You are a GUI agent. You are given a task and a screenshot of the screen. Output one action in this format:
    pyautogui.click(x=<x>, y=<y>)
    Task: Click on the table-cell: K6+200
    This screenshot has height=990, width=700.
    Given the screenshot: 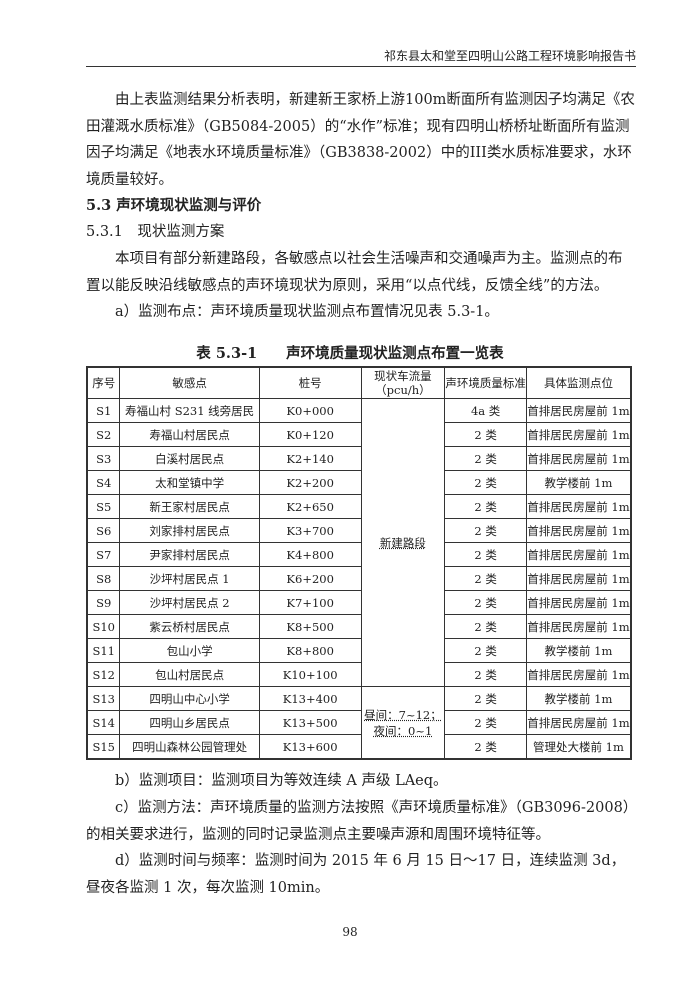 What is the action you would take?
    pyautogui.click(x=310, y=578)
    